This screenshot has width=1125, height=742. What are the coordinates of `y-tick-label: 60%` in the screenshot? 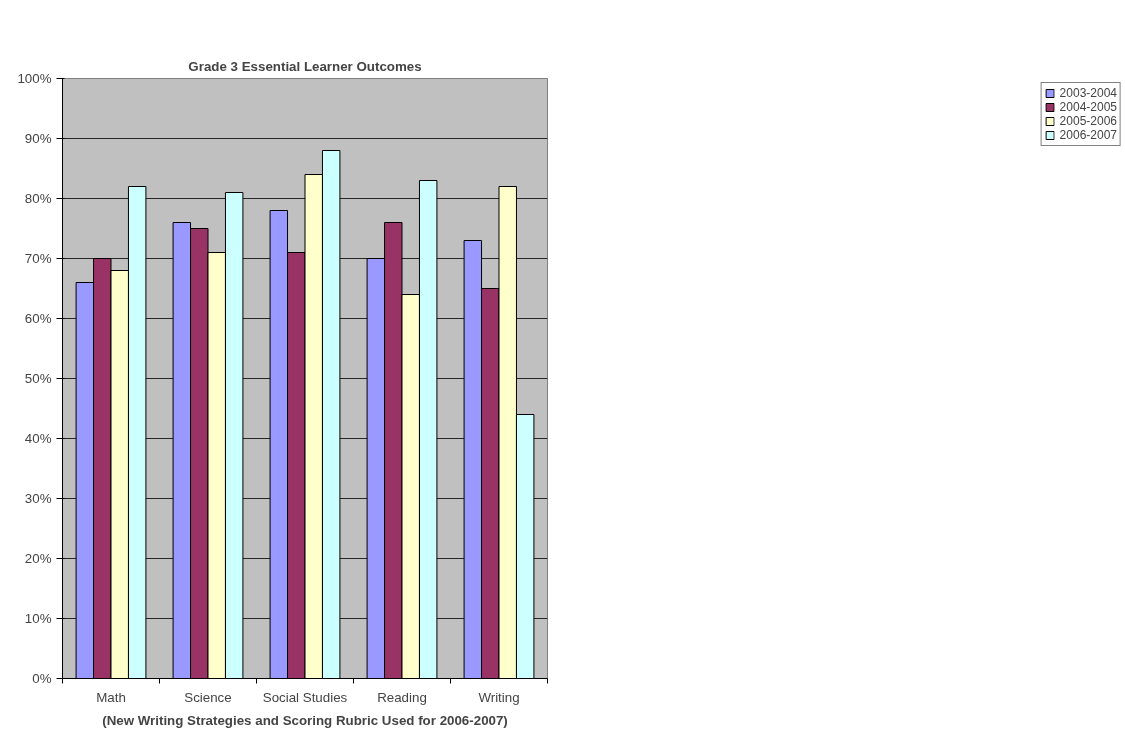 It's located at (38, 318).